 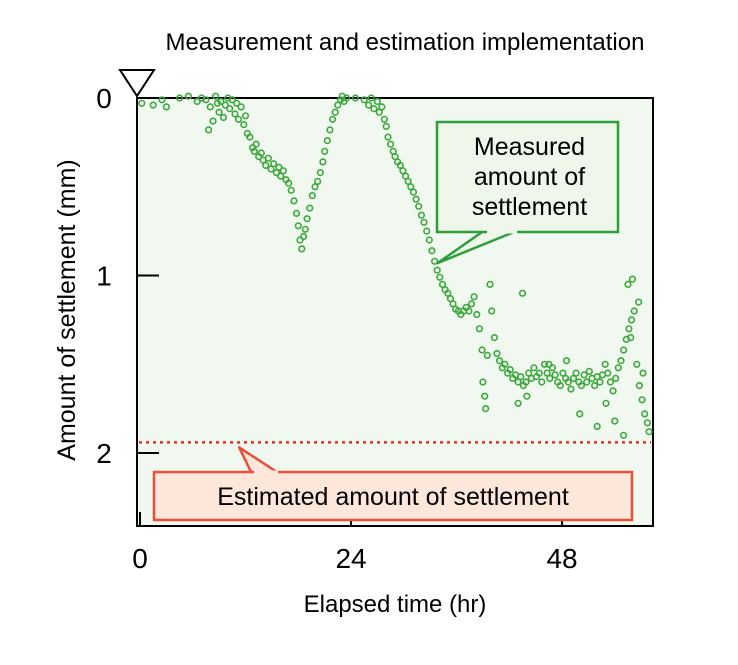 I want to click on x-axis-label: Elapsed time (hr), so click(x=395, y=604).